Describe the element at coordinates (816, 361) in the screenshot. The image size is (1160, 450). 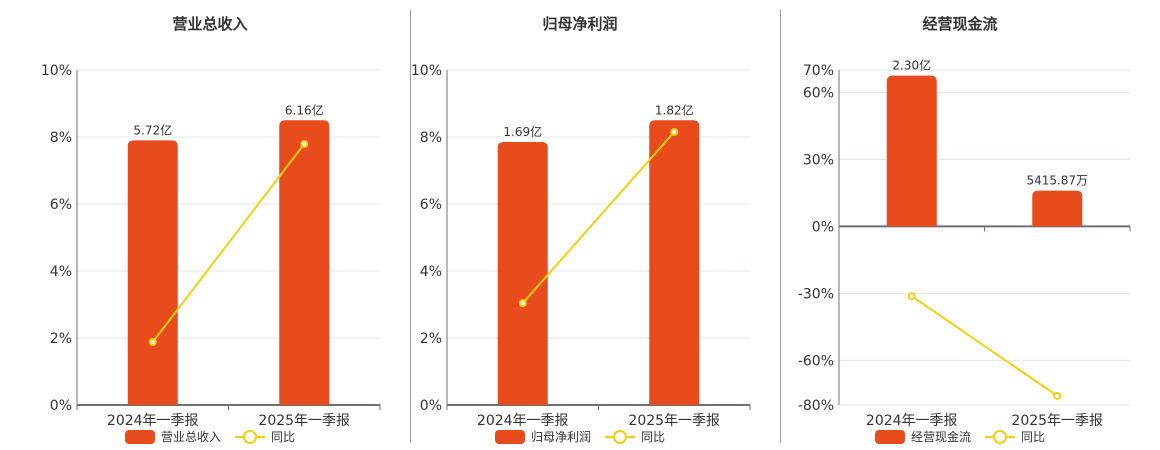
I see `y-tick-label: -60%` at that location.